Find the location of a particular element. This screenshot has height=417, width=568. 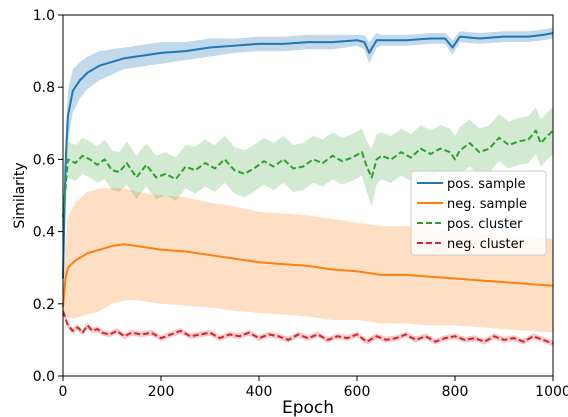

y-tick-label: 0.8 is located at coordinates (44, 88).